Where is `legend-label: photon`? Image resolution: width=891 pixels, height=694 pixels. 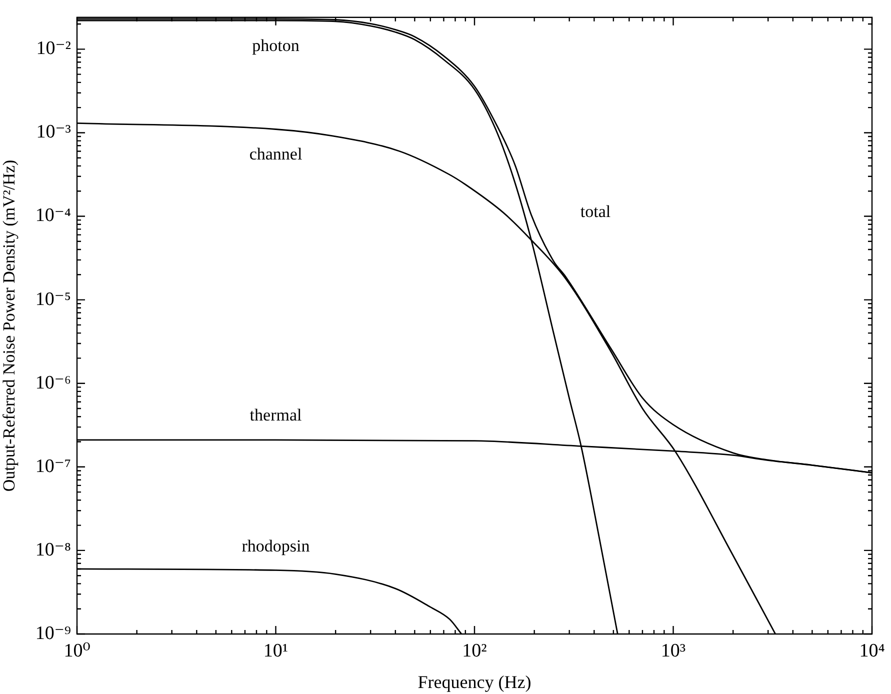
legend-label: photon is located at coordinates (276, 46).